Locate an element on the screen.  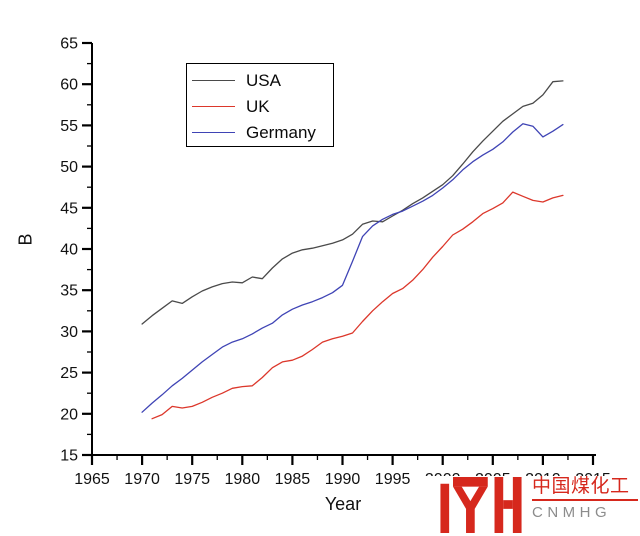
x-axis-title: Year is located at coordinates (343, 504).